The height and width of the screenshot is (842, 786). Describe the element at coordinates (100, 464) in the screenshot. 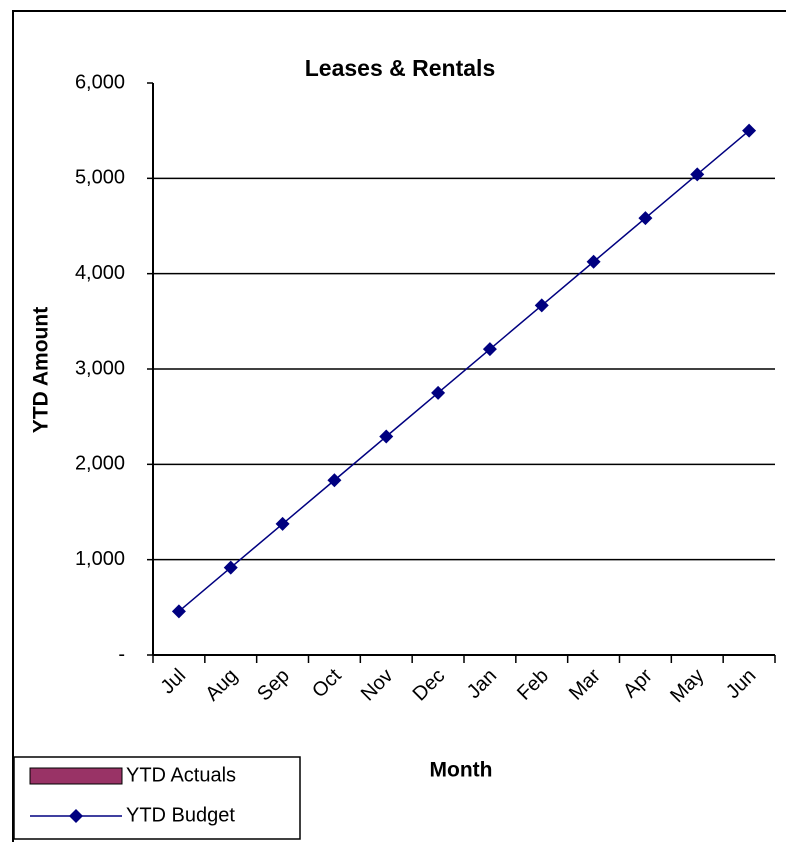

I see `y-tick-label: 2,000` at that location.